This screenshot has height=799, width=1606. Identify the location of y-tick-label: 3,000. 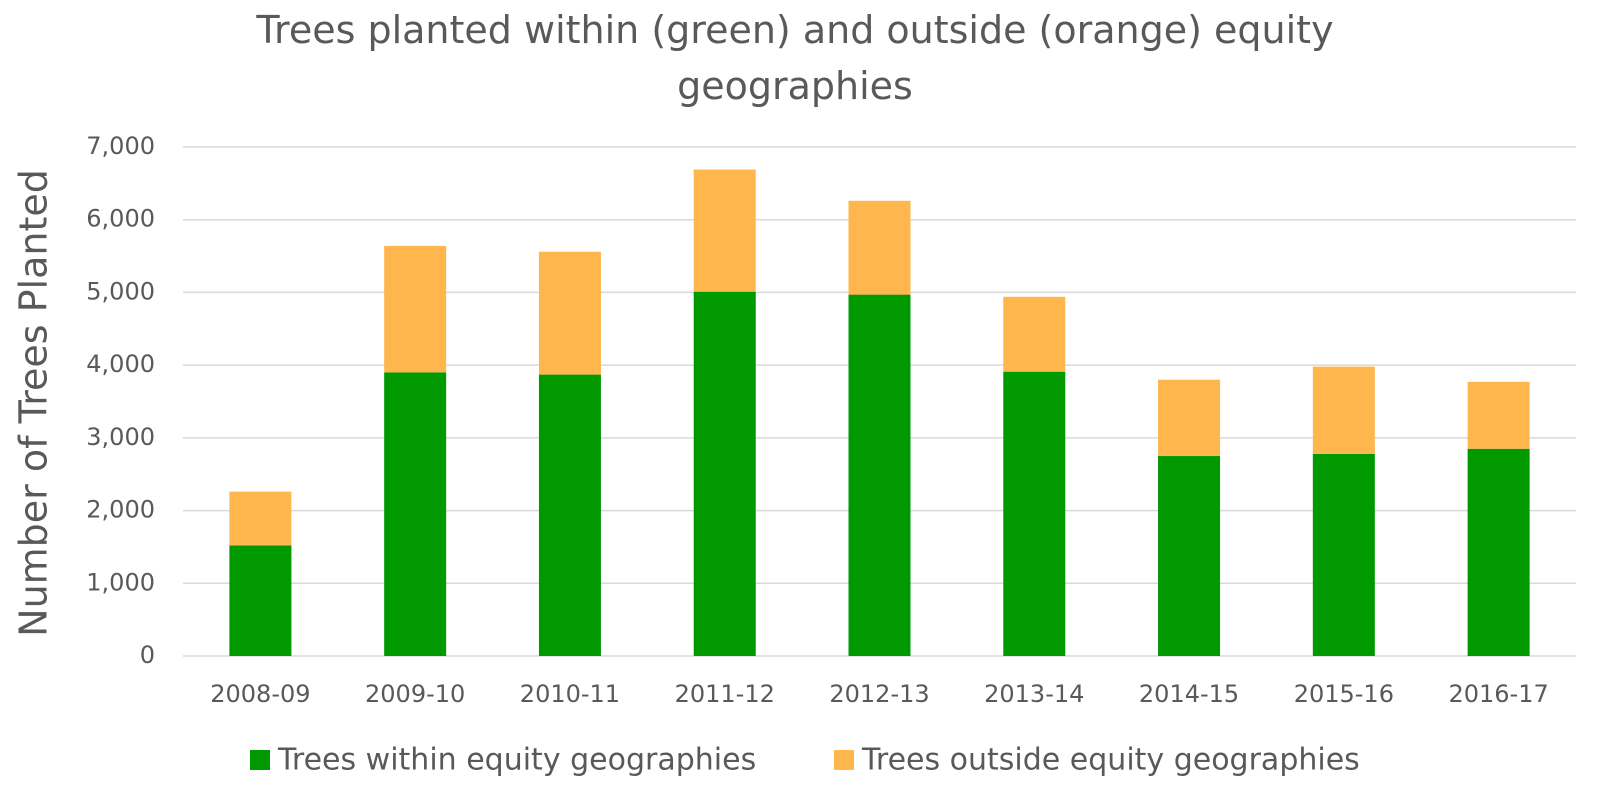
(120, 437).